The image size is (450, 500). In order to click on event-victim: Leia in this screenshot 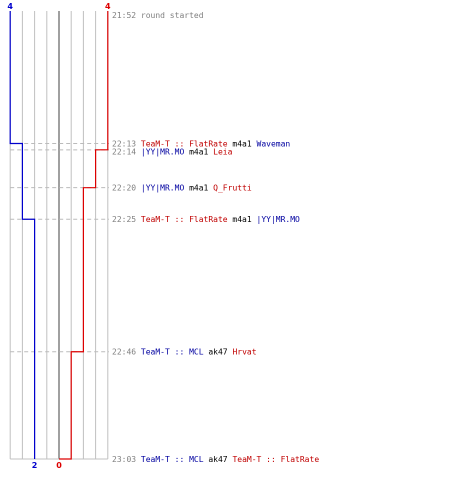, I will do `click(222, 152)`.